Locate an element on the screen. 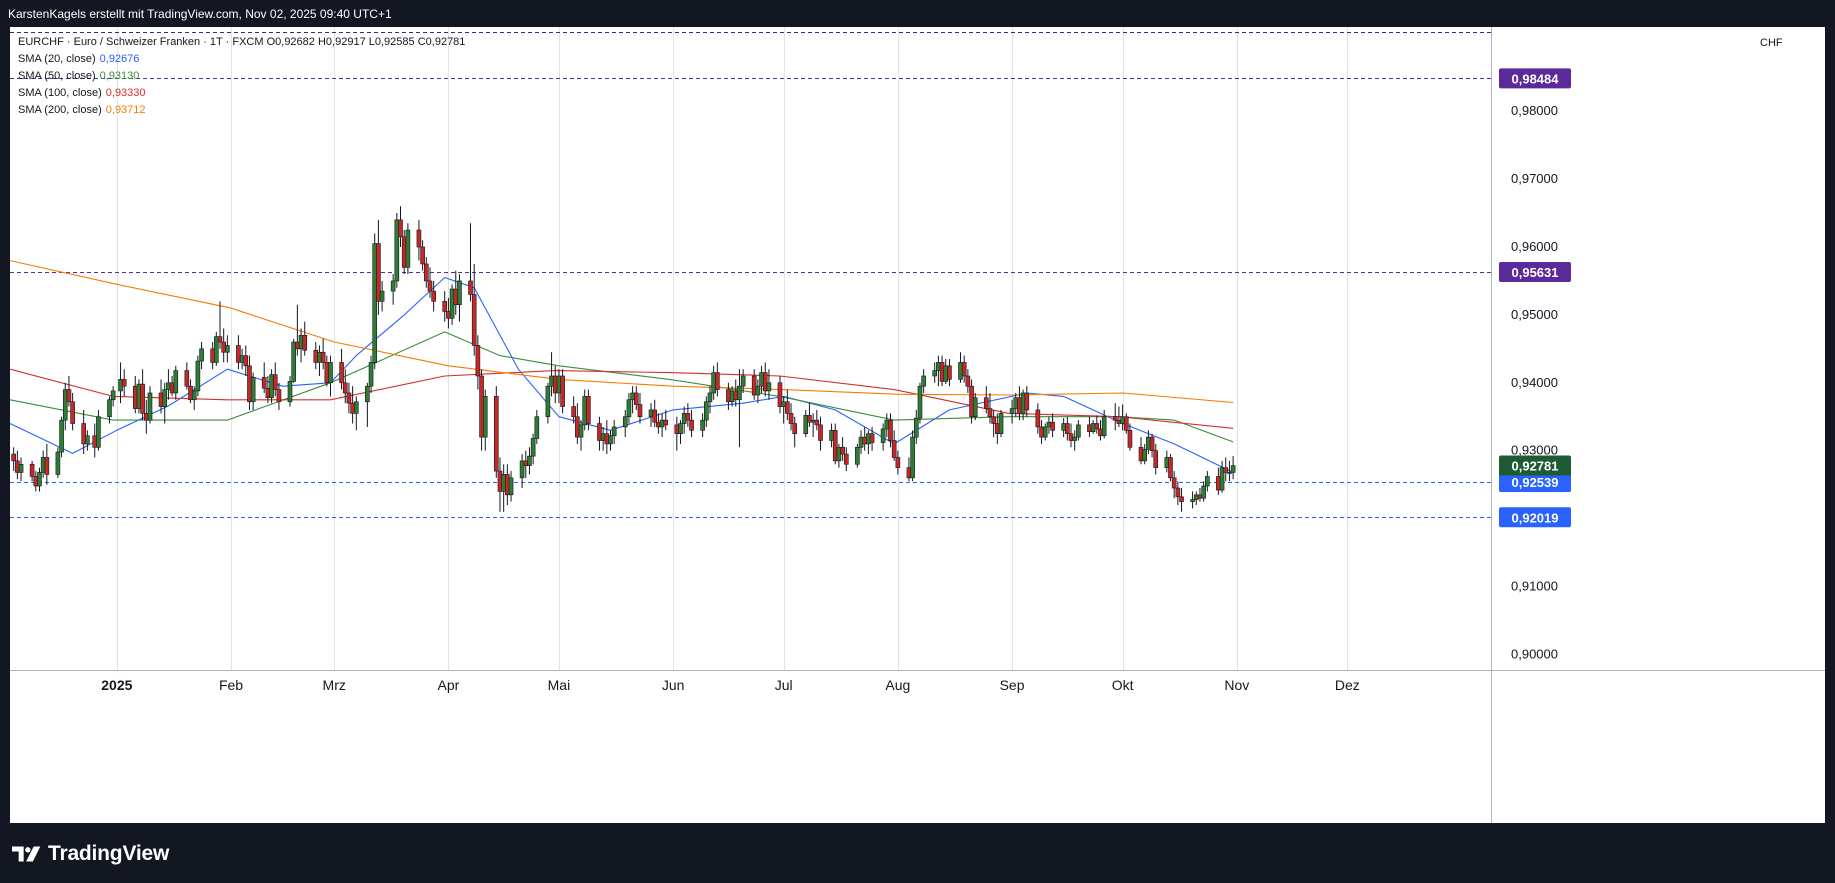  brand-name: TradingView is located at coordinates (109, 853).